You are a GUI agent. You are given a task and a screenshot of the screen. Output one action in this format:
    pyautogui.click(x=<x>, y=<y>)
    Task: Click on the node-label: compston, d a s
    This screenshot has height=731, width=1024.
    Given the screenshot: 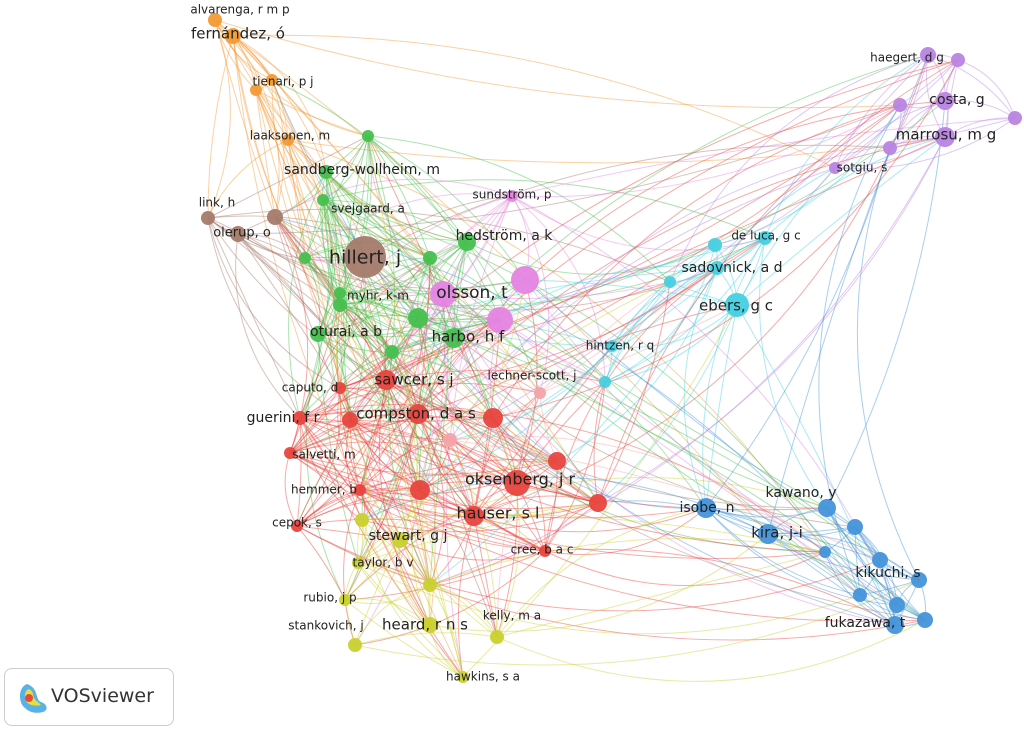 What is the action you would take?
    pyautogui.click(x=416, y=414)
    